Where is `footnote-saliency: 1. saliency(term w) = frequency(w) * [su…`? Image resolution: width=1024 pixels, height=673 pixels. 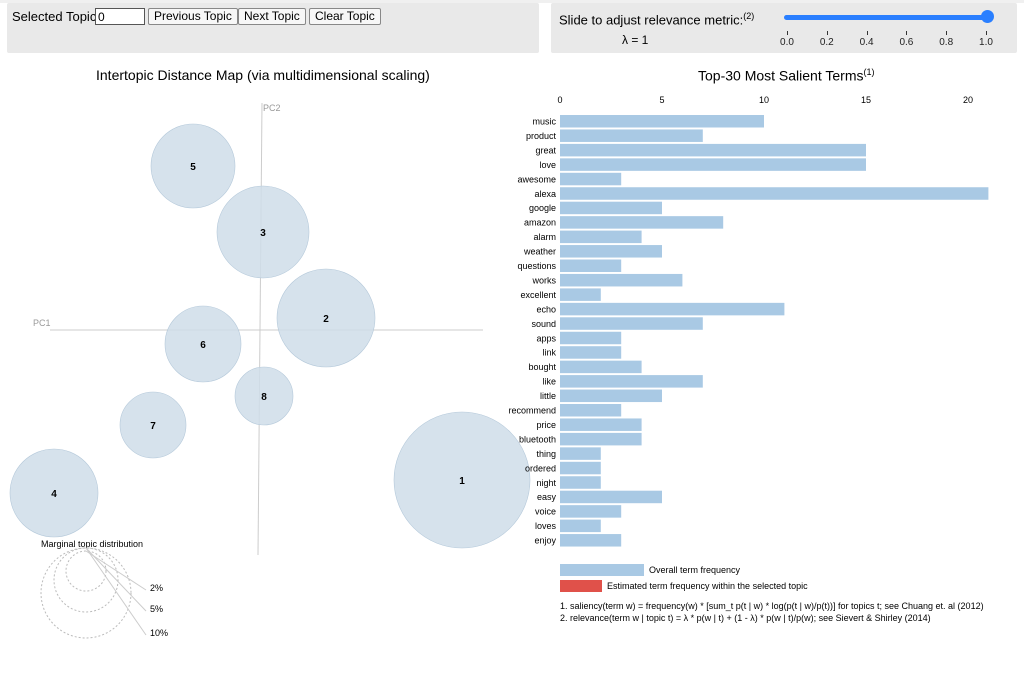 footnote-saliency: 1. saliency(term w) = frequency(w) * [su… is located at coordinates (772, 606).